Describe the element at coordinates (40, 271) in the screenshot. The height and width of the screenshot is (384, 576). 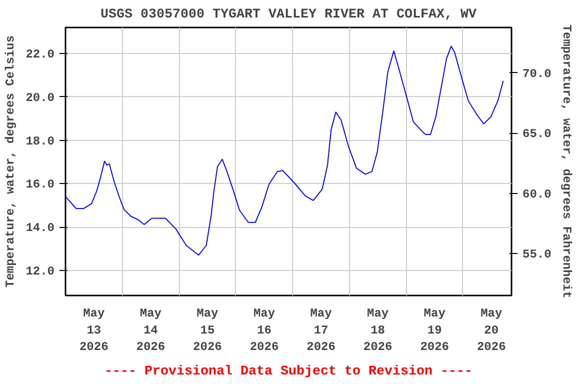
I see `y-tick-label: 12.0` at that location.